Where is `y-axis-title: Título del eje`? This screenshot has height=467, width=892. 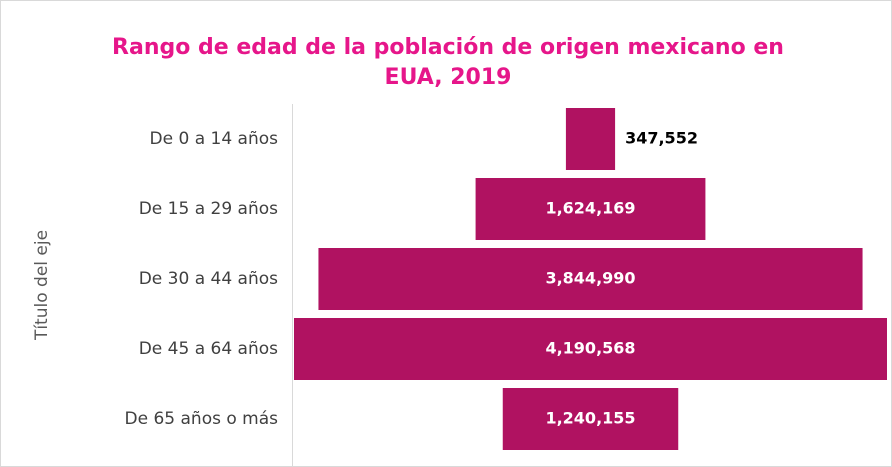
y-axis-title: Título del eje is located at coordinates (42, 285).